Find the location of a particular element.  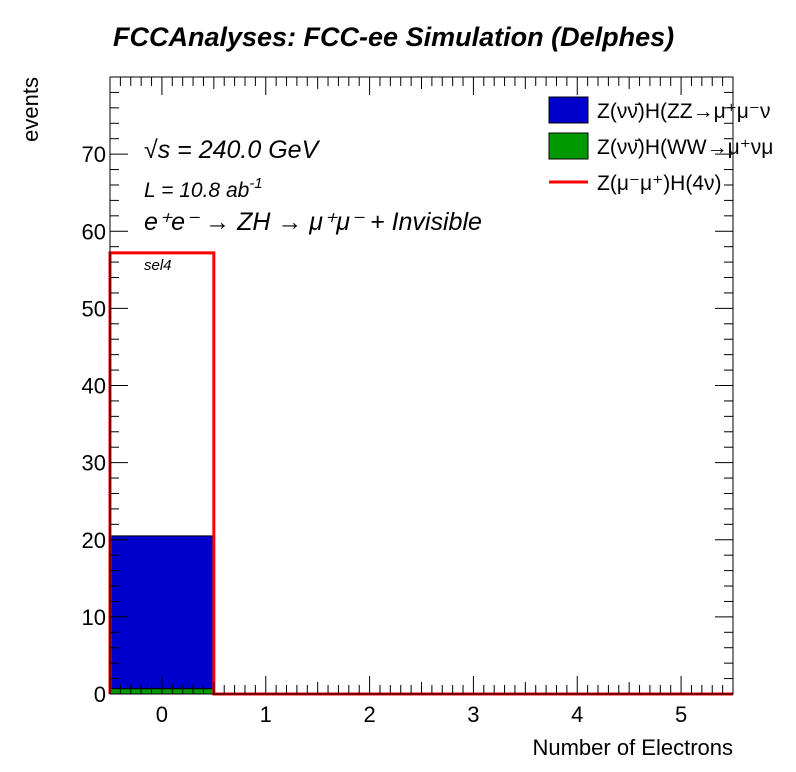

legend-label-2: Z(μ⁻μ⁺)H(4ν) is located at coordinates (659, 183).